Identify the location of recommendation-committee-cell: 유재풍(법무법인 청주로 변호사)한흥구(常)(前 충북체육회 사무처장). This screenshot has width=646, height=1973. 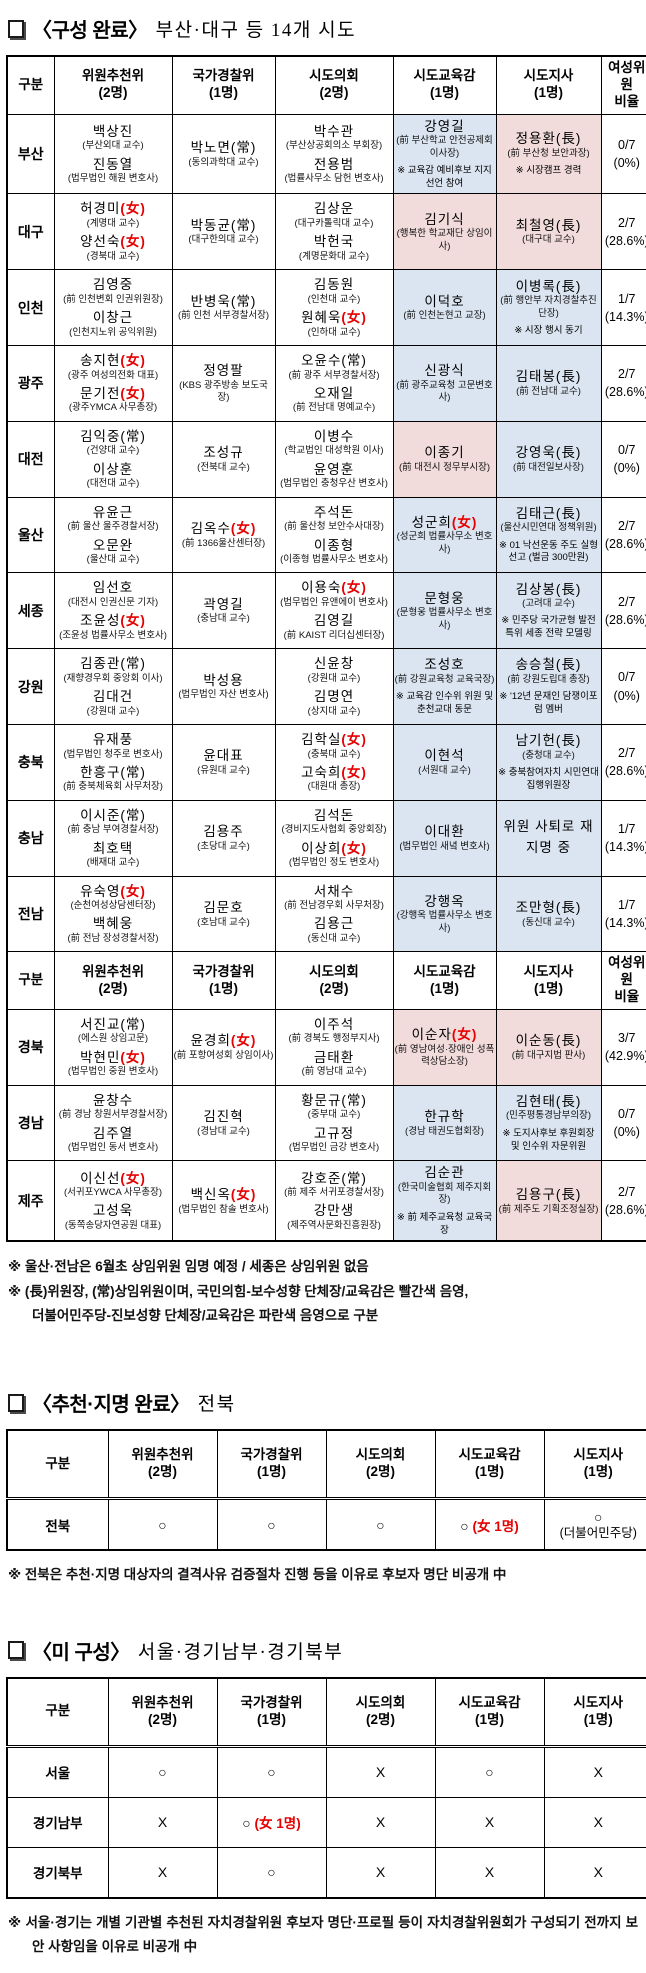
(113, 762).